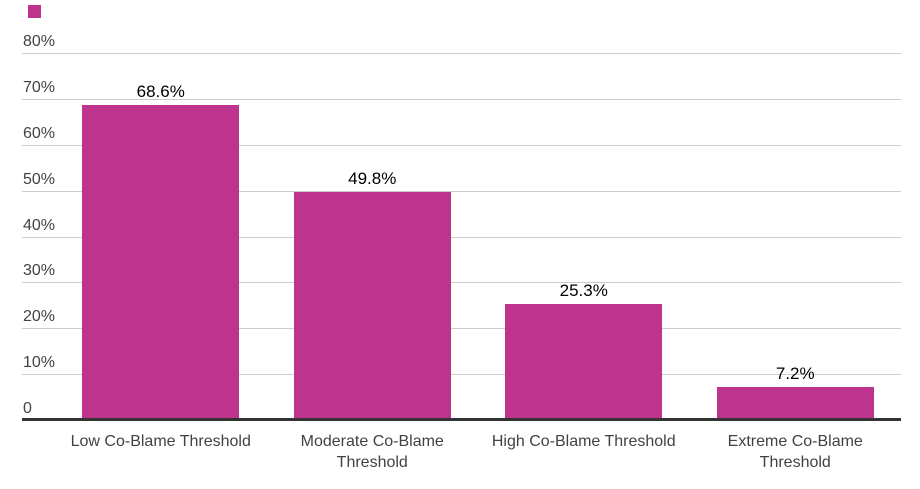  Describe the element at coordinates (795, 452) in the screenshot. I see `category-label: Extreme Co-Blame Threshold` at that location.